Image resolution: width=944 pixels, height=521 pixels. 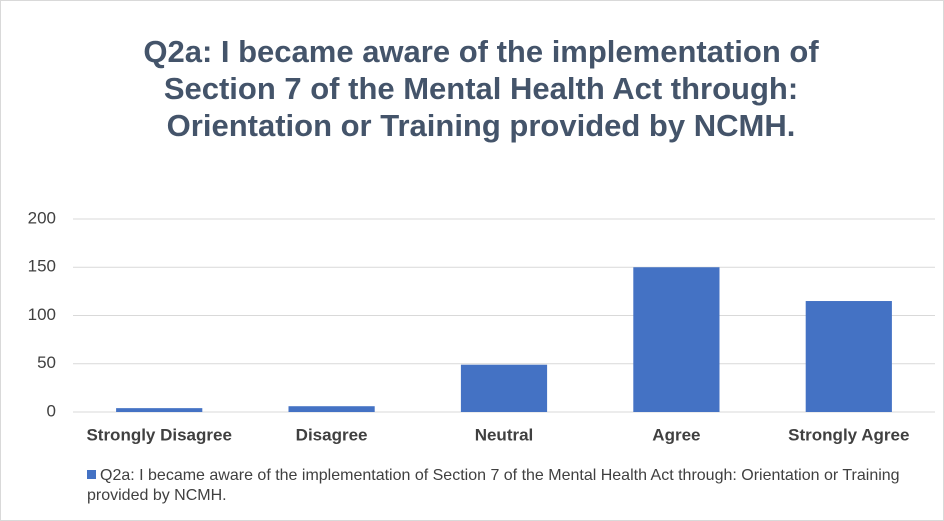 I want to click on x-tick-label: Strongly Disagree, so click(x=159, y=434).